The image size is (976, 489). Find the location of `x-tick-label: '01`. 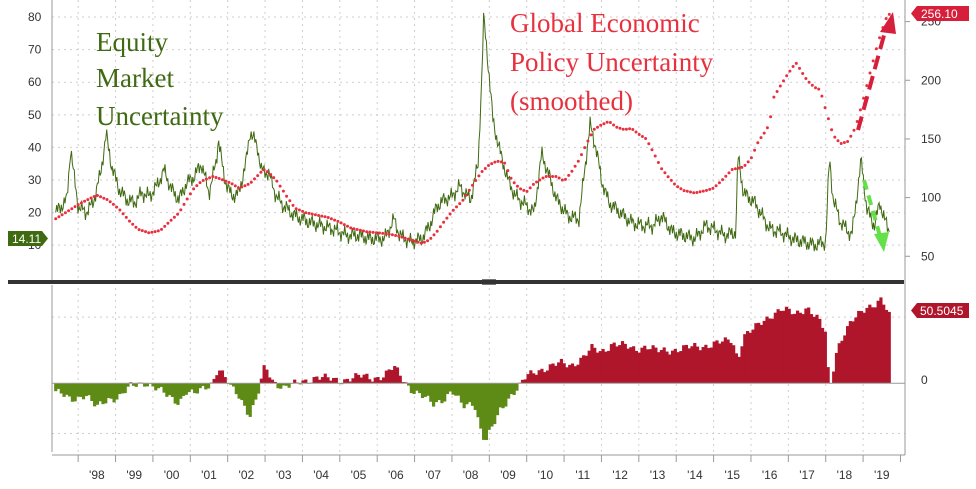

x-tick-label: '01 is located at coordinates (209, 475).